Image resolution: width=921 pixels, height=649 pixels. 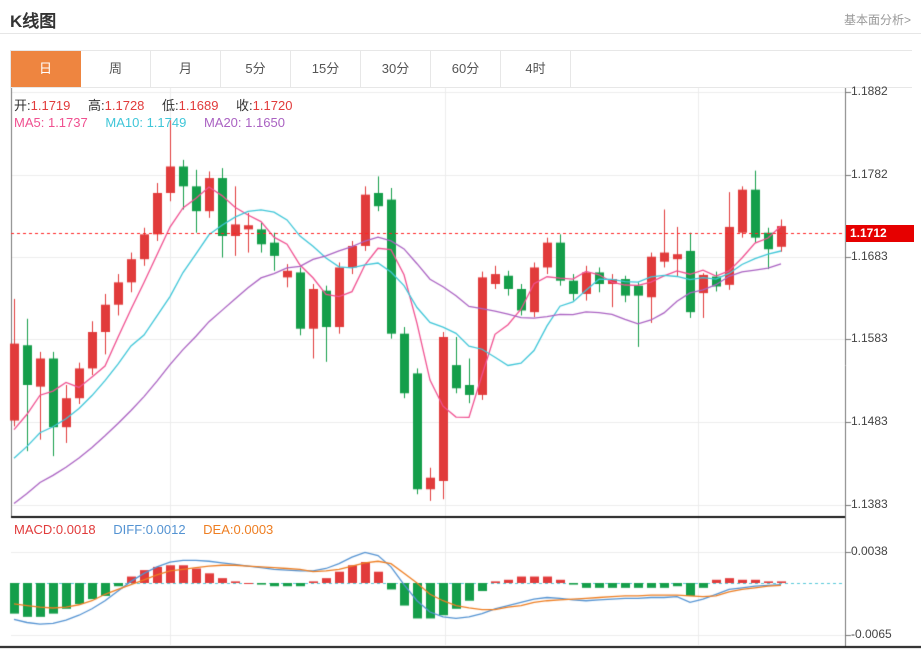 I want to click on ma10-value: 1.1749, so click(x=166, y=122).